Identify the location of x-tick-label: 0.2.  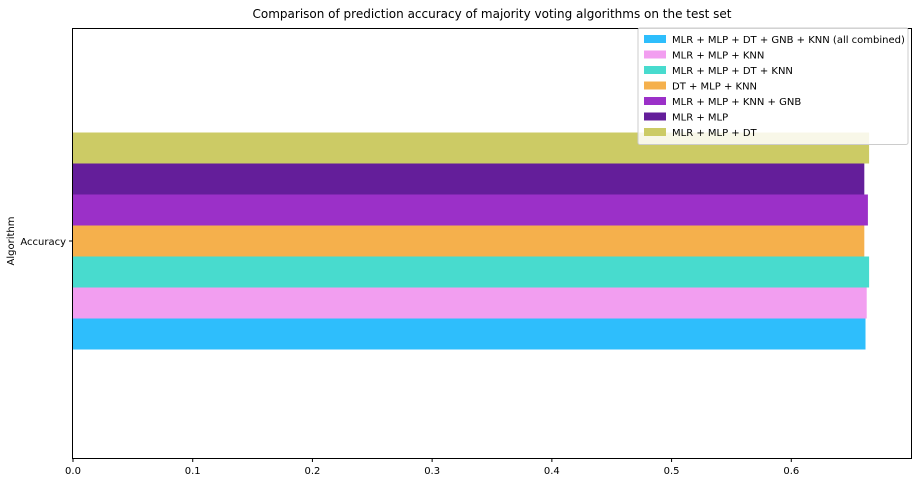
(312, 471).